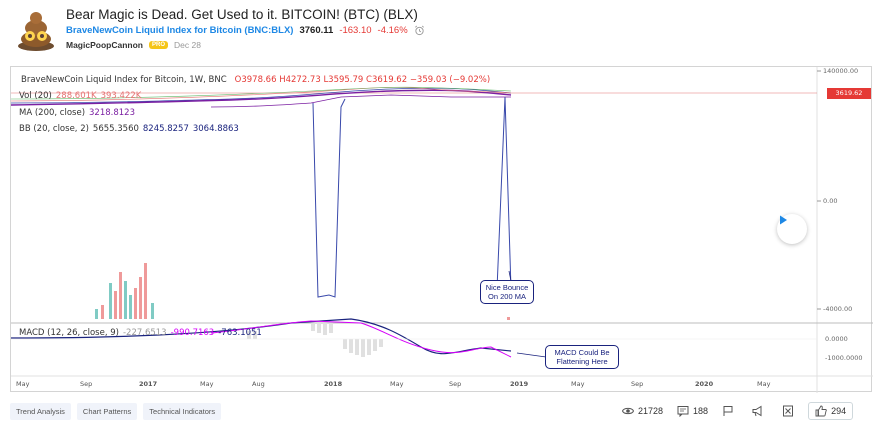  What do you see at coordinates (165, 129) in the screenshot?
I see `bb-upper: 8245.8257` at bounding box center [165, 129].